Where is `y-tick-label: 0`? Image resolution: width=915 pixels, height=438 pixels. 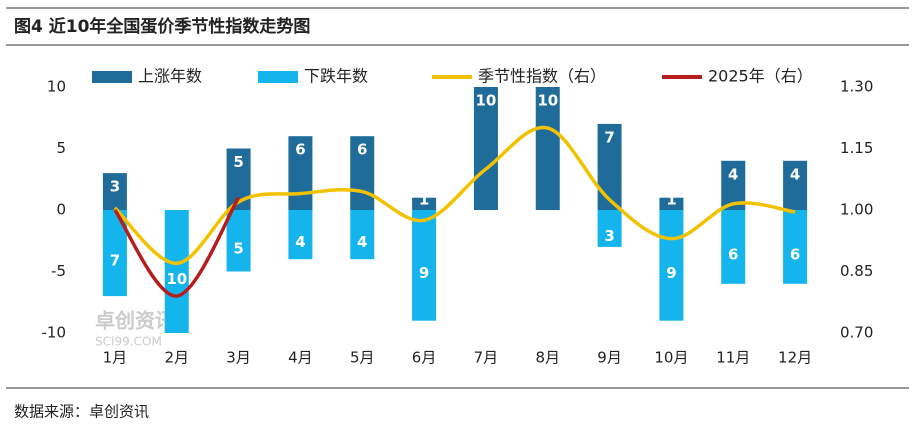 y-tick-label: 0 is located at coordinates (61, 210).